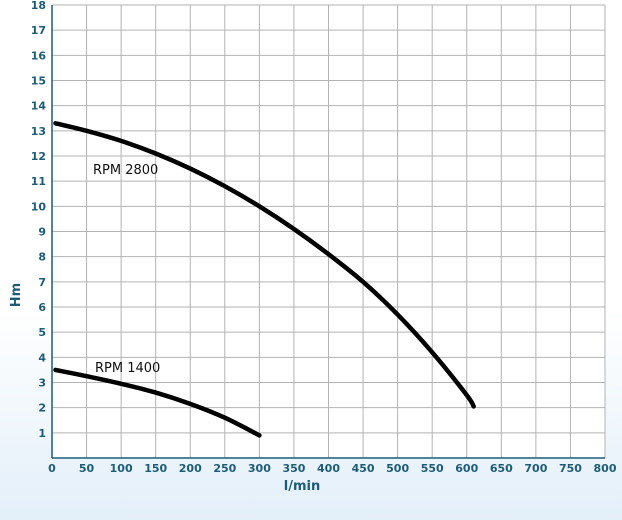 The height and width of the screenshot is (520, 622). I want to click on y-tick-label-14: 14, so click(39, 106).